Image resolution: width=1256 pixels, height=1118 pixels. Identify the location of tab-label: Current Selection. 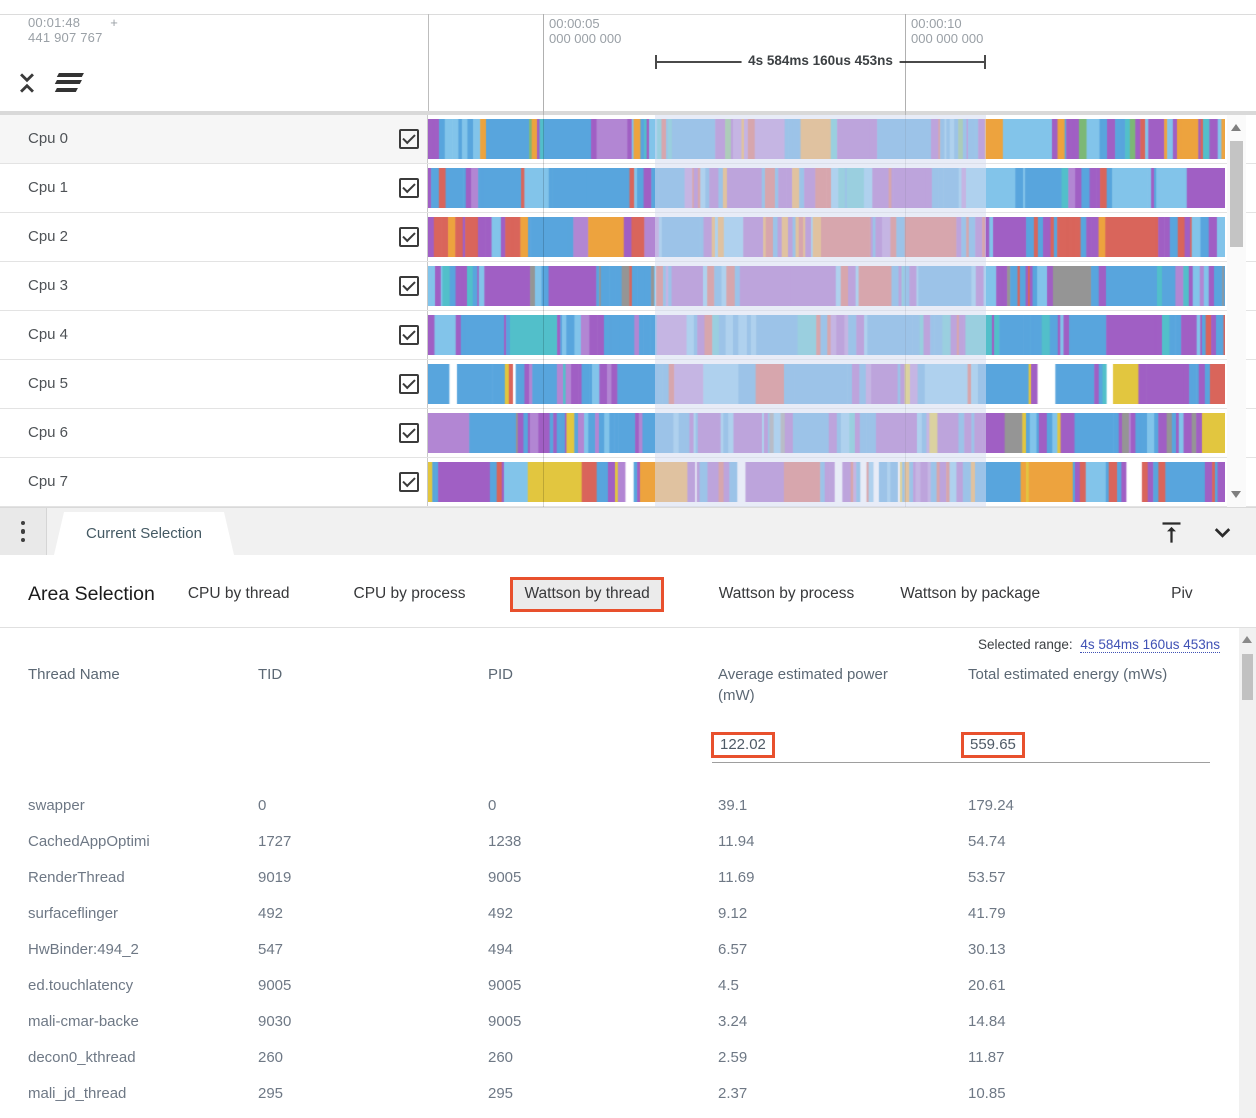
(144, 533).